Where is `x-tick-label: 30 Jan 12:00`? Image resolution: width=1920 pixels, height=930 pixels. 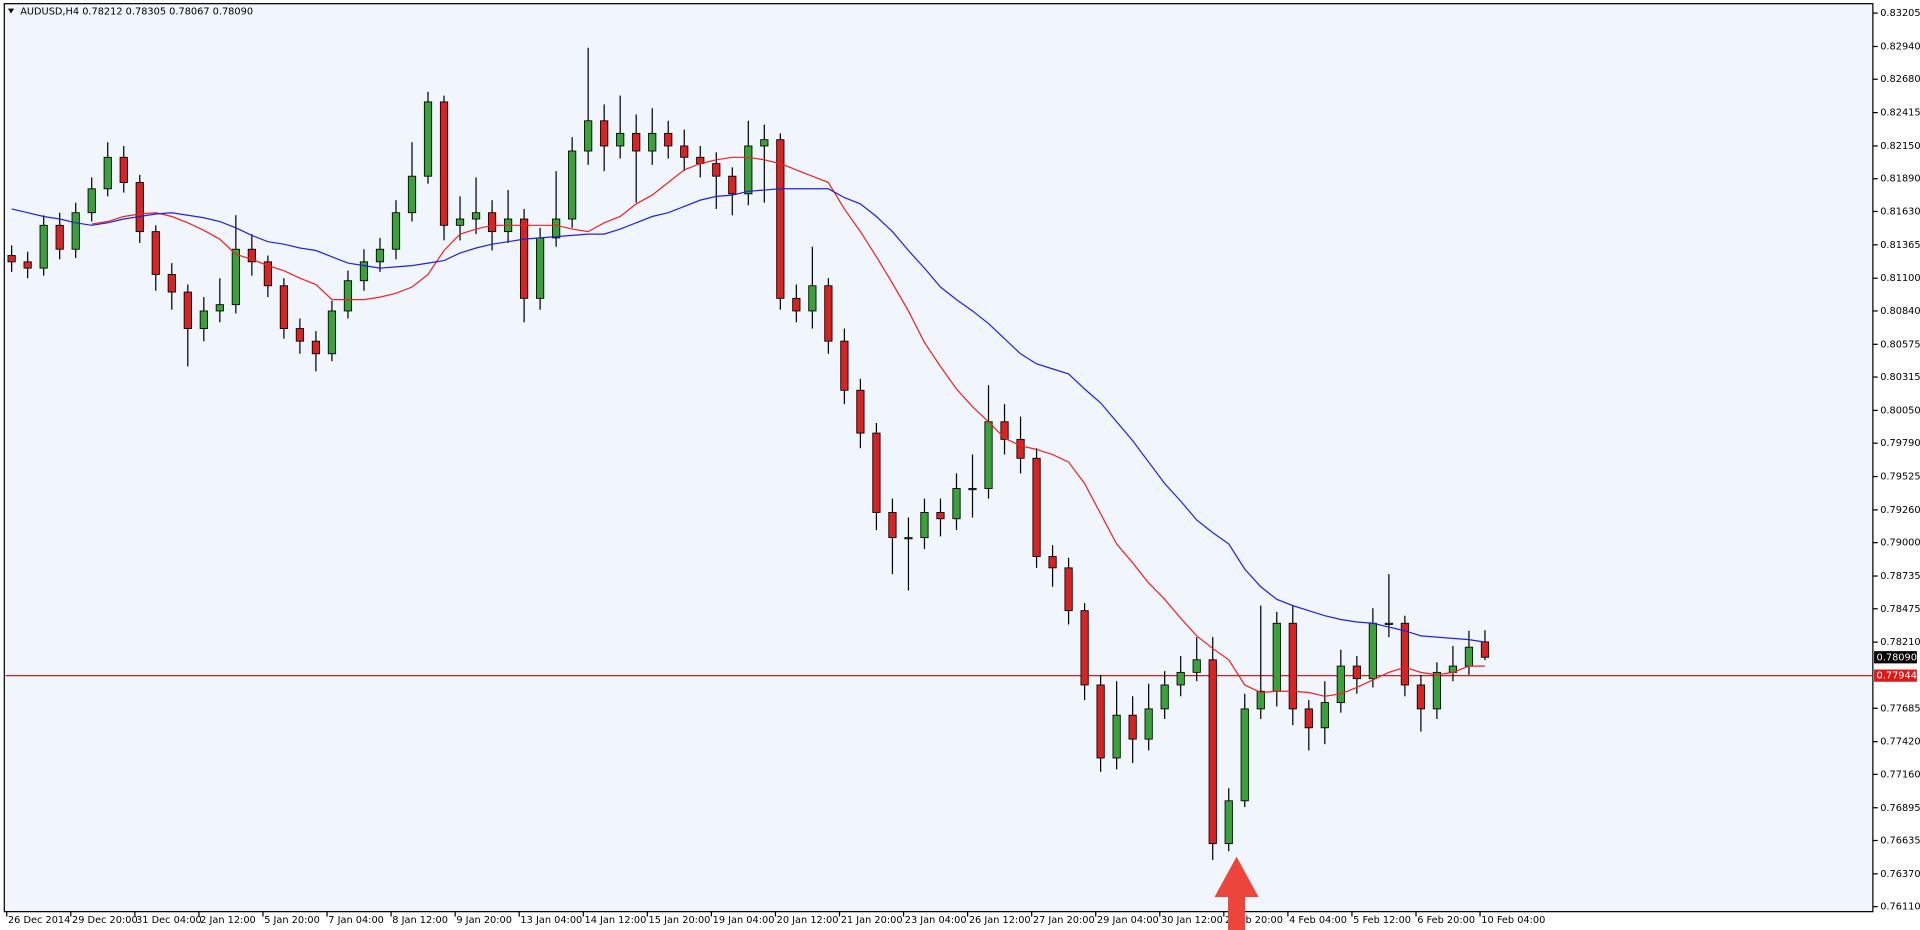
x-tick-label: 30 Jan 12:00 is located at coordinates (1192, 920).